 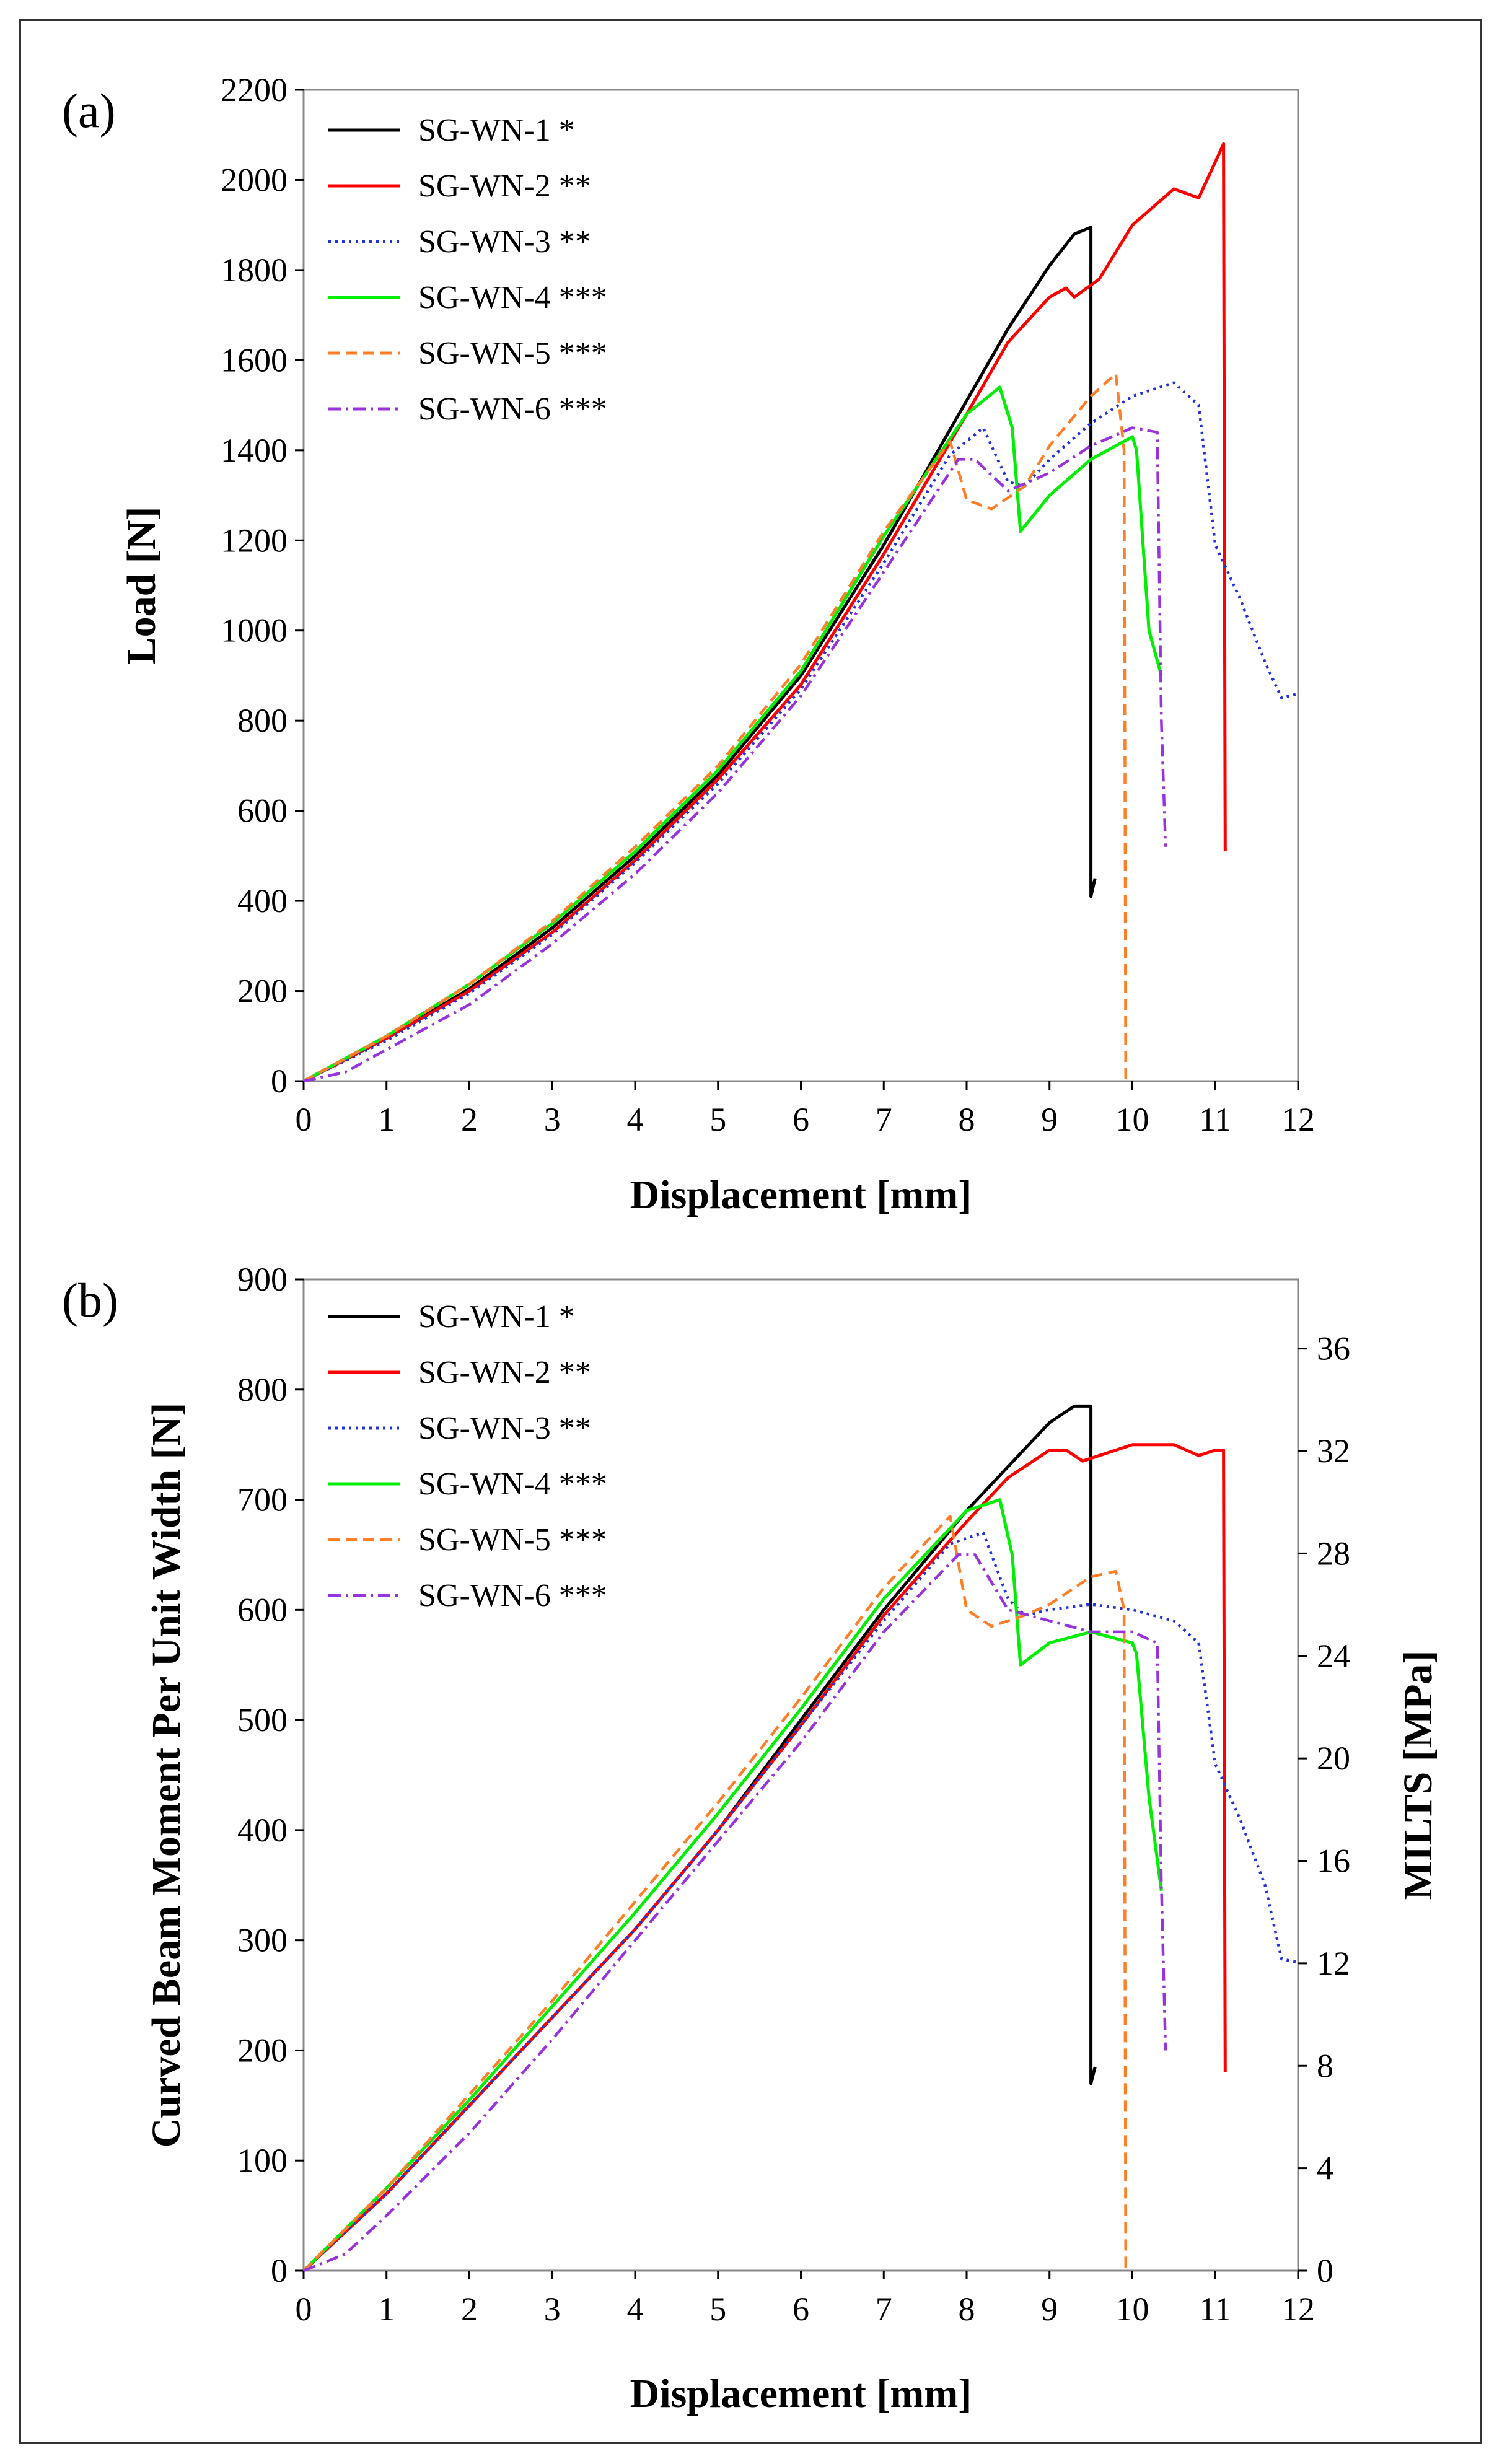 I want to click on y-tick-label: 2000, so click(x=254, y=179).